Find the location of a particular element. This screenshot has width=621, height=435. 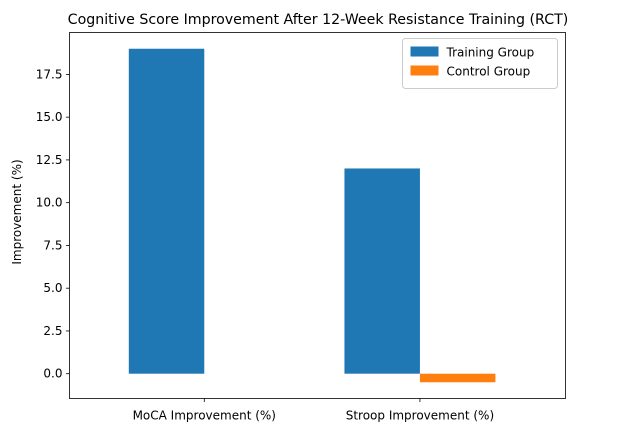

legend-box is located at coordinates (480, 63).